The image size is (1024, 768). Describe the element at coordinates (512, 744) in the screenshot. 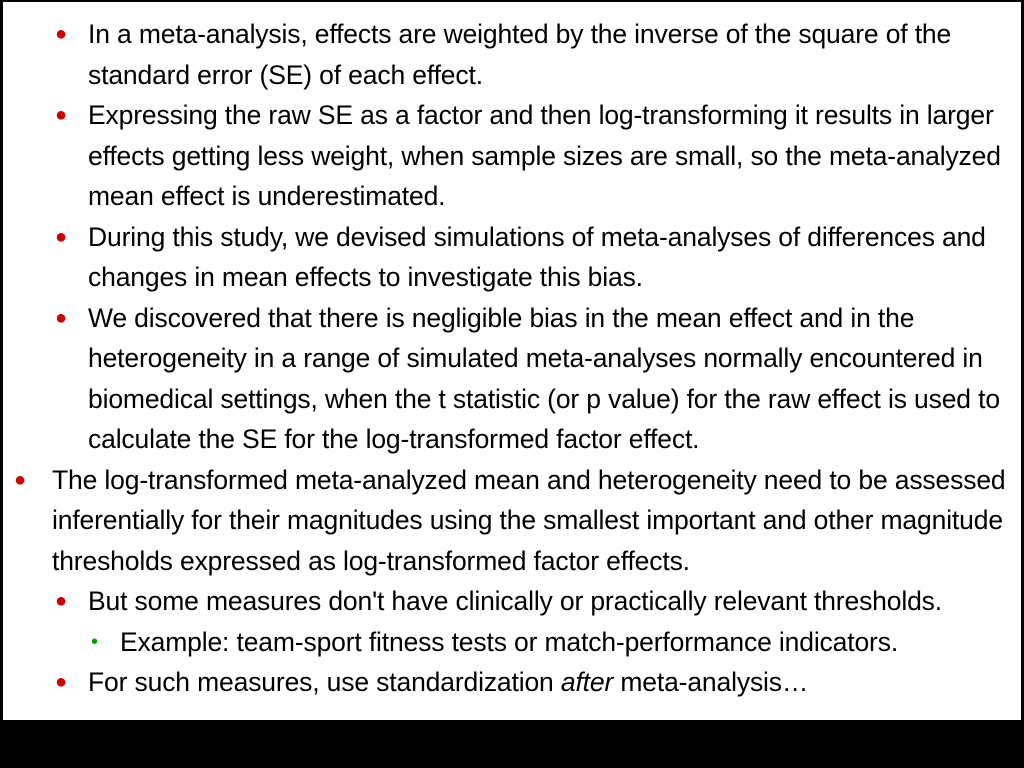

I see `bottom-frame-bar` at that location.